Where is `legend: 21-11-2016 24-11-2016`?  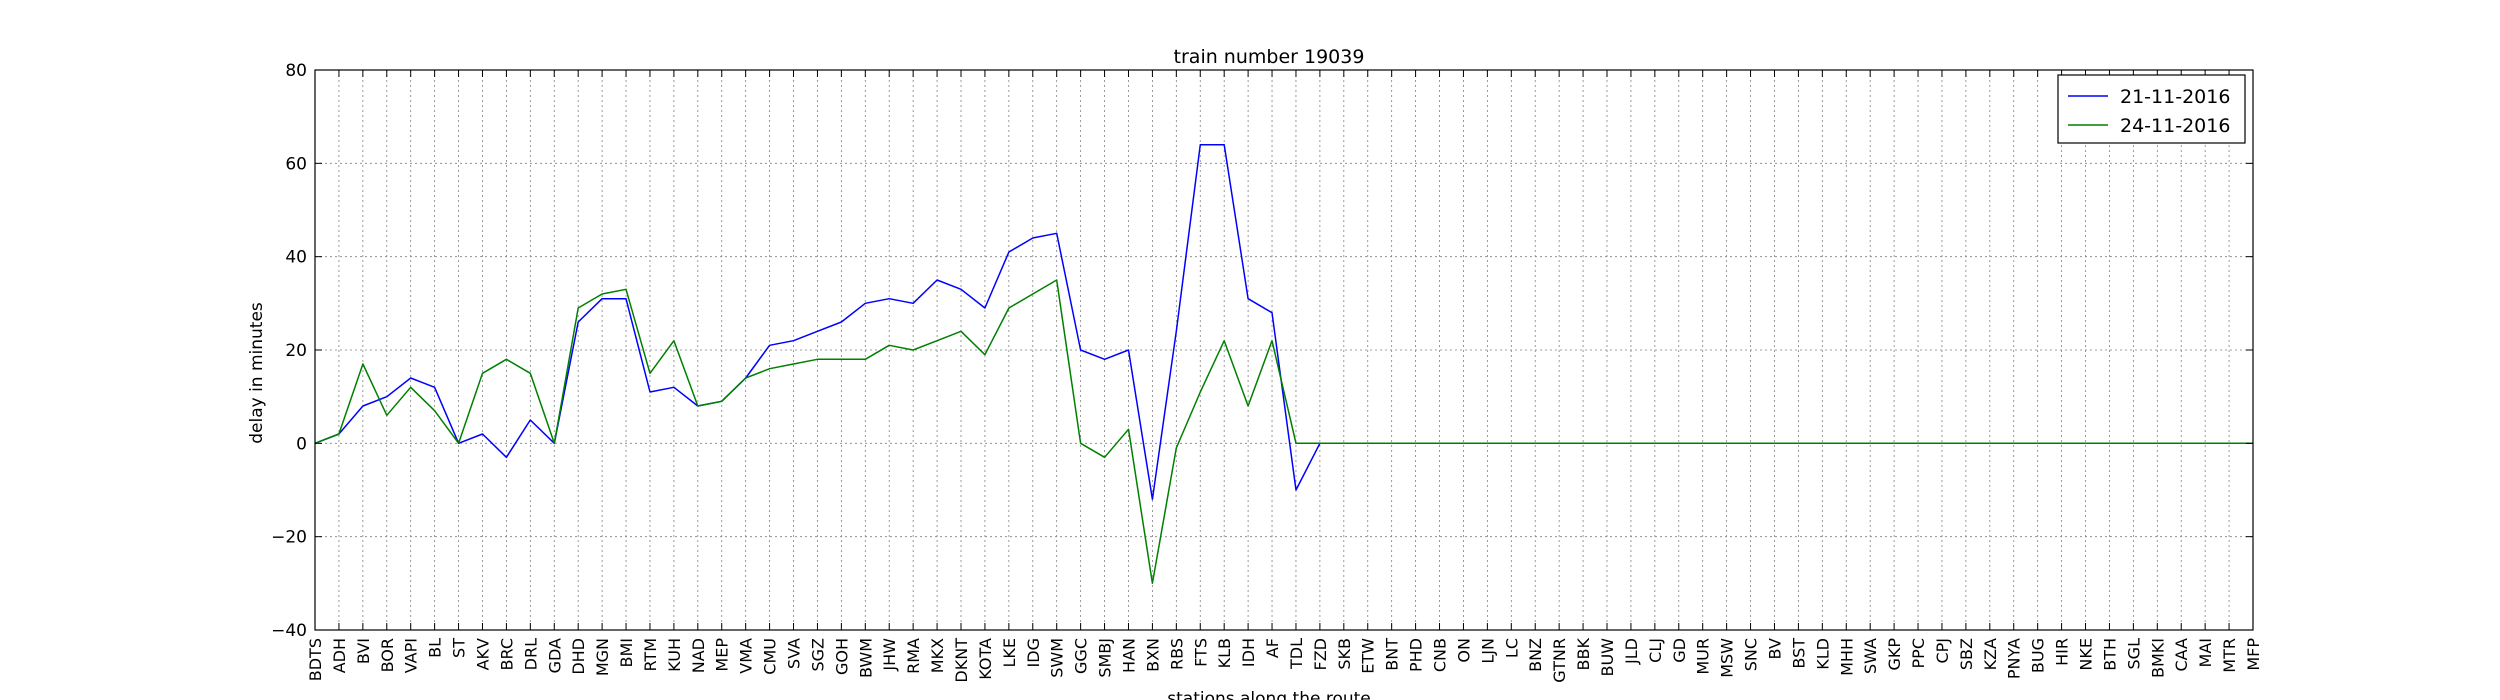 legend: 21-11-2016 24-11-2016 is located at coordinates (2151, 109).